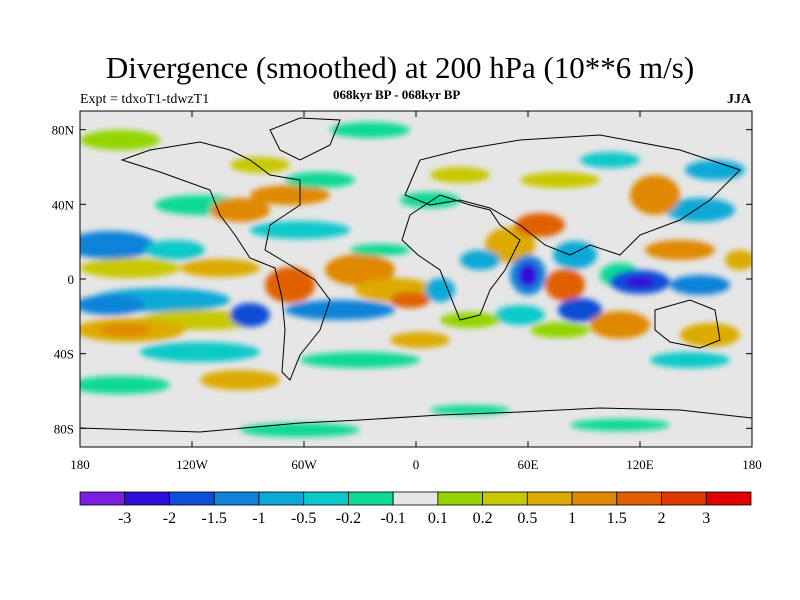  Describe the element at coordinates (192, 464) in the screenshot. I see `lon-tick-label: 120W` at that location.